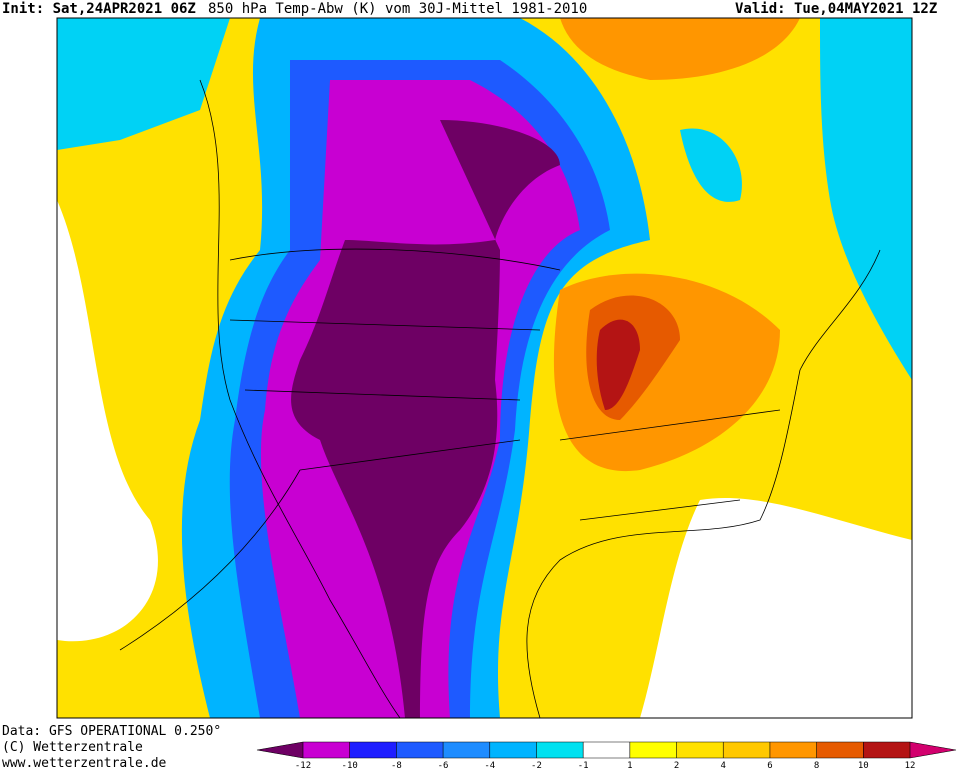  What do you see at coordinates (769, 765) in the screenshot?
I see `colorbar-label: 6` at bounding box center [769, 765].